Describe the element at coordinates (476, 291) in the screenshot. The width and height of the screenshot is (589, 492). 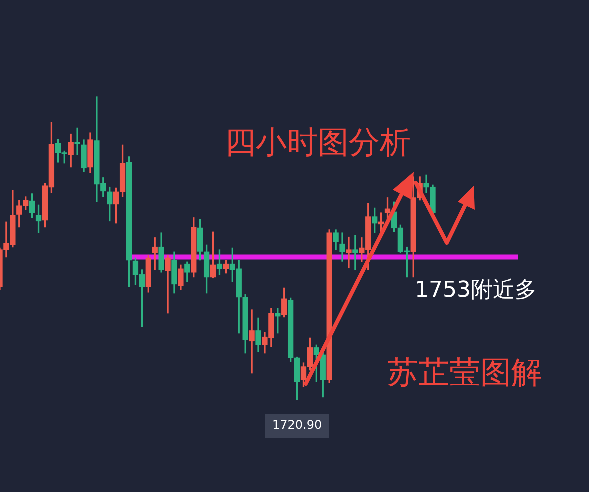
I see `ref-line-label: 1753附近多` at that location.